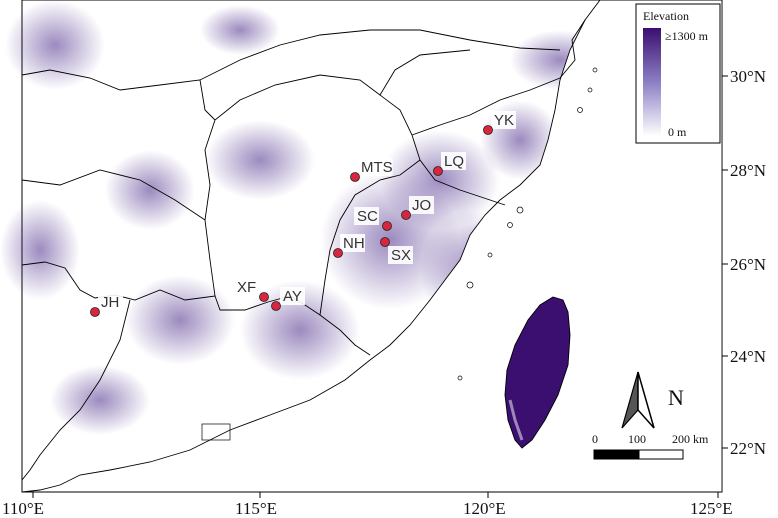 This screenshot has height=518, width=778. Describe the element at coordinates (652, 400) in the screenshot. I see `north-arrow: N` at that location.